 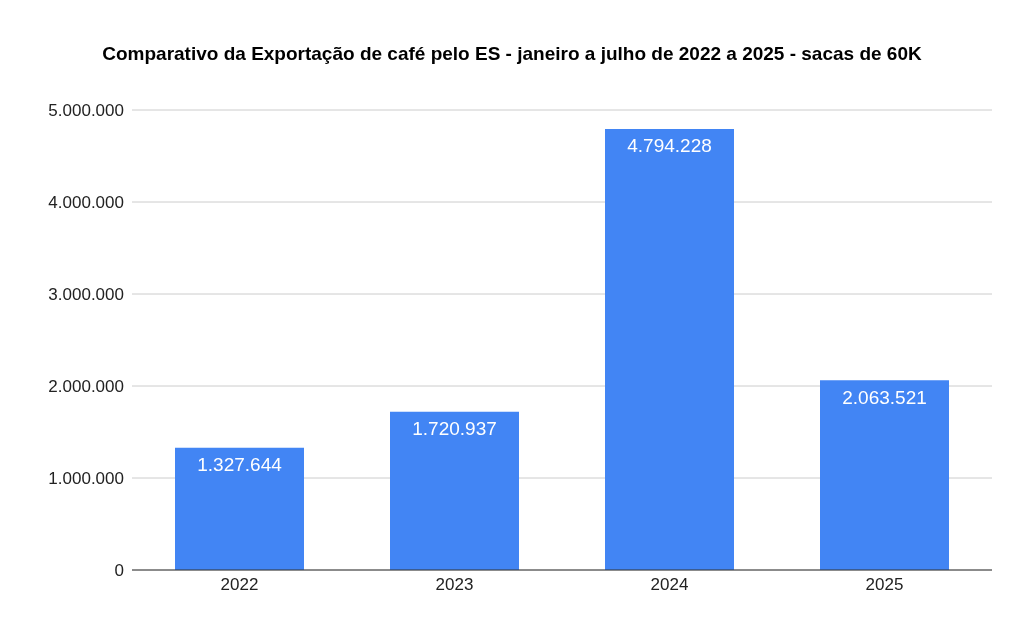 What do you see at coordinates (86, 203) in the screenshot?
I see `y-tick-label: 4.000.000` at bounding box center [86, 203].